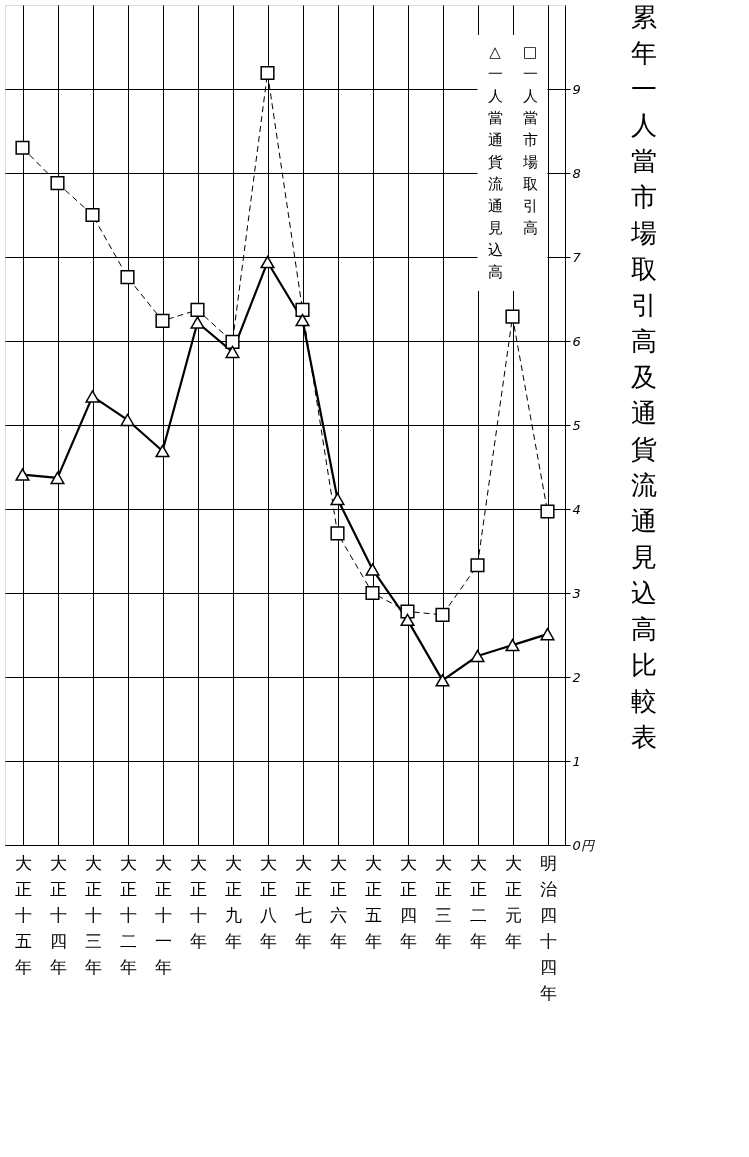 The width and height of the screenshot is (749, 1157). Describe the element at coordinates (576, 593) in the screenshot. I see `y-tick-label: 3` at that location.